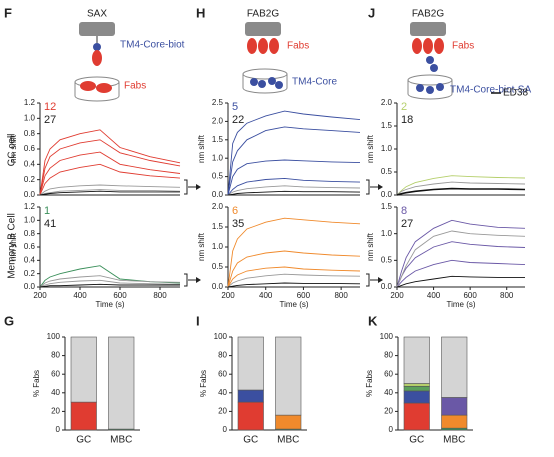  What do you see at coordinates (263, 29) in the screenshot?
I see `sensor-tip` at bounding box center [263, 29].